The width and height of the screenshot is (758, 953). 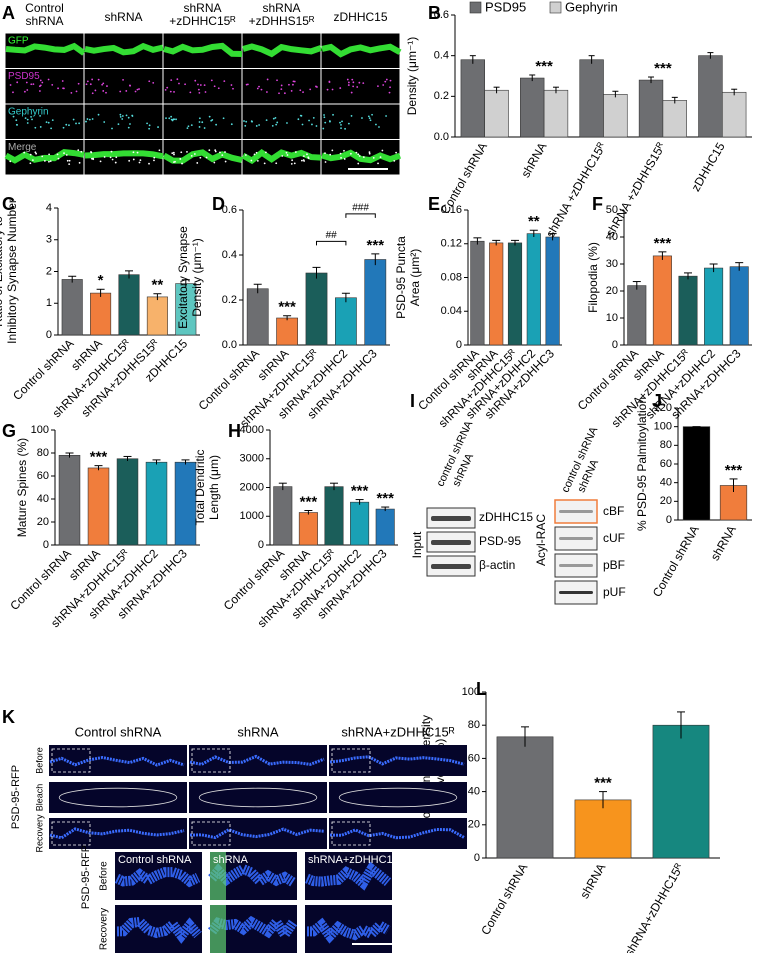 What do you see at coordinates (593, 277) in the screenshot?
I see `y-axis-label: Filopodia (%)` at bounding box center [593, 277].